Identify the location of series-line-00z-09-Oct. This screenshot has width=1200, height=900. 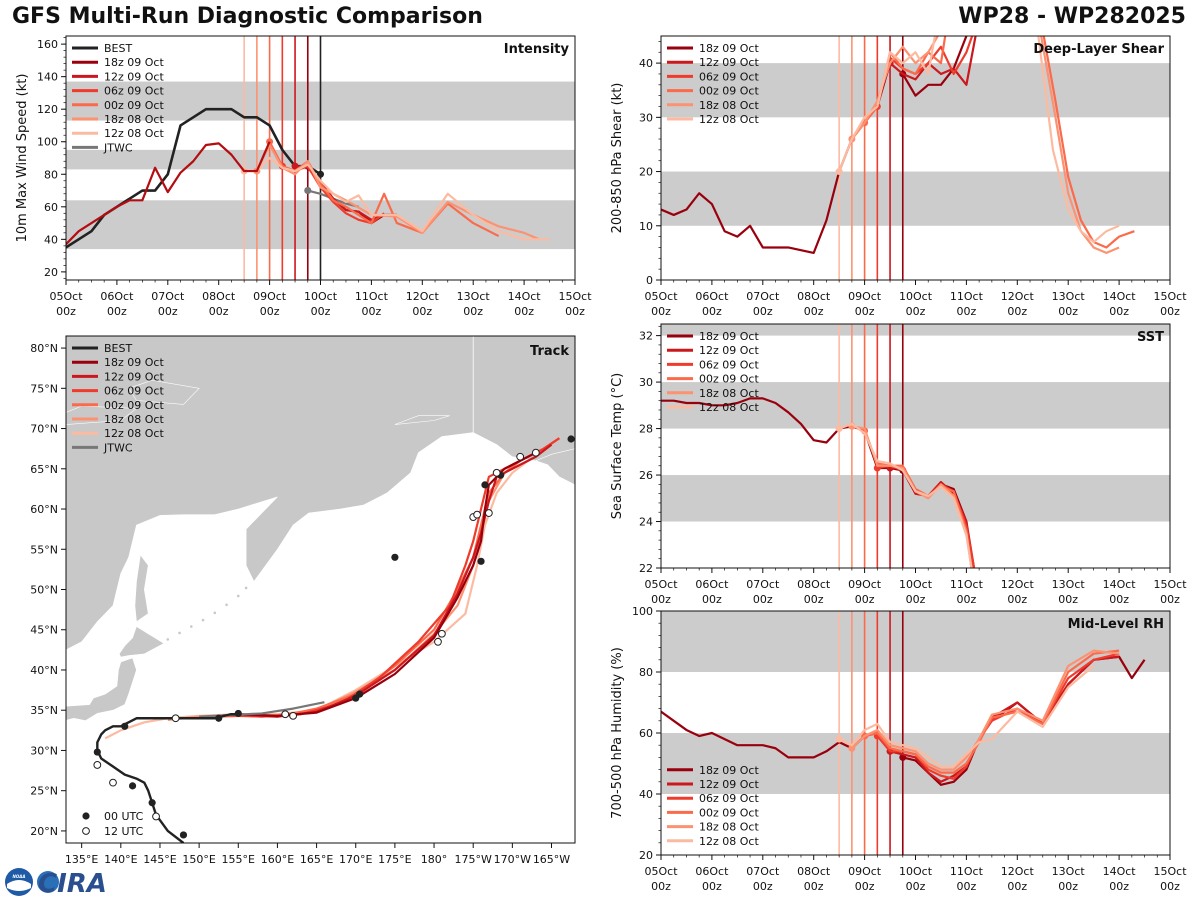
(999, 142).